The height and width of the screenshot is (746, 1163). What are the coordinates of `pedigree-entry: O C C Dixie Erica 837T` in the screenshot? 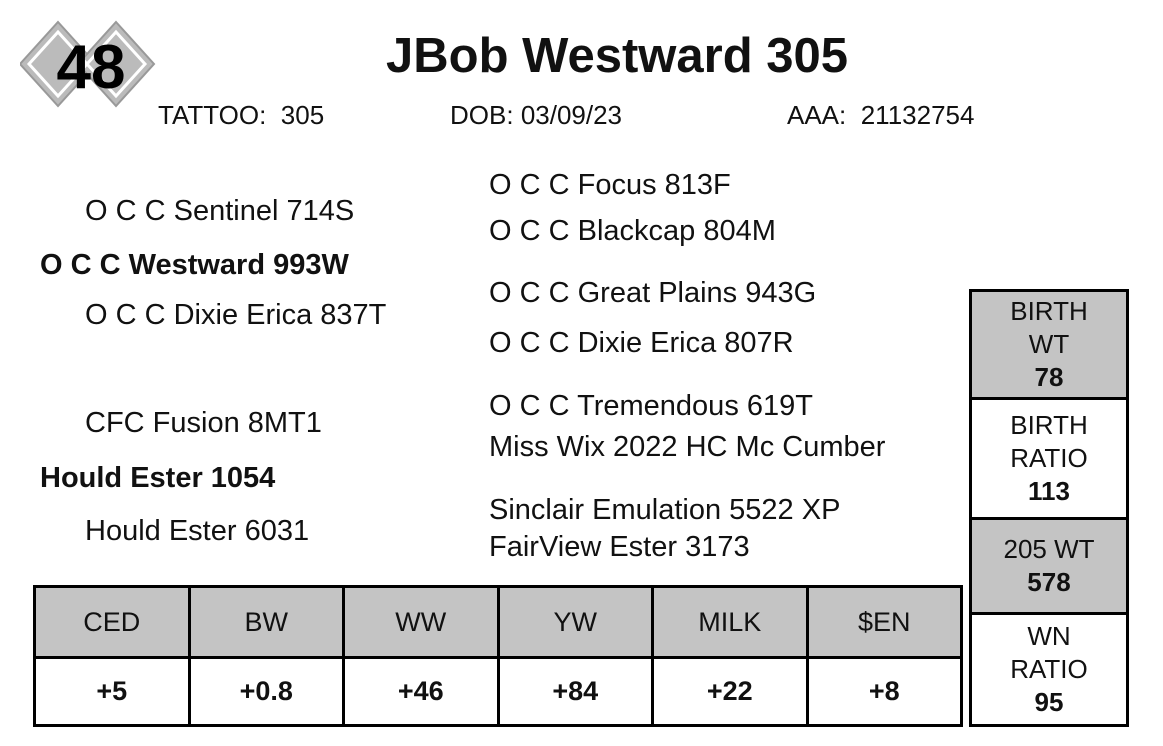 It's located at (236, 315).